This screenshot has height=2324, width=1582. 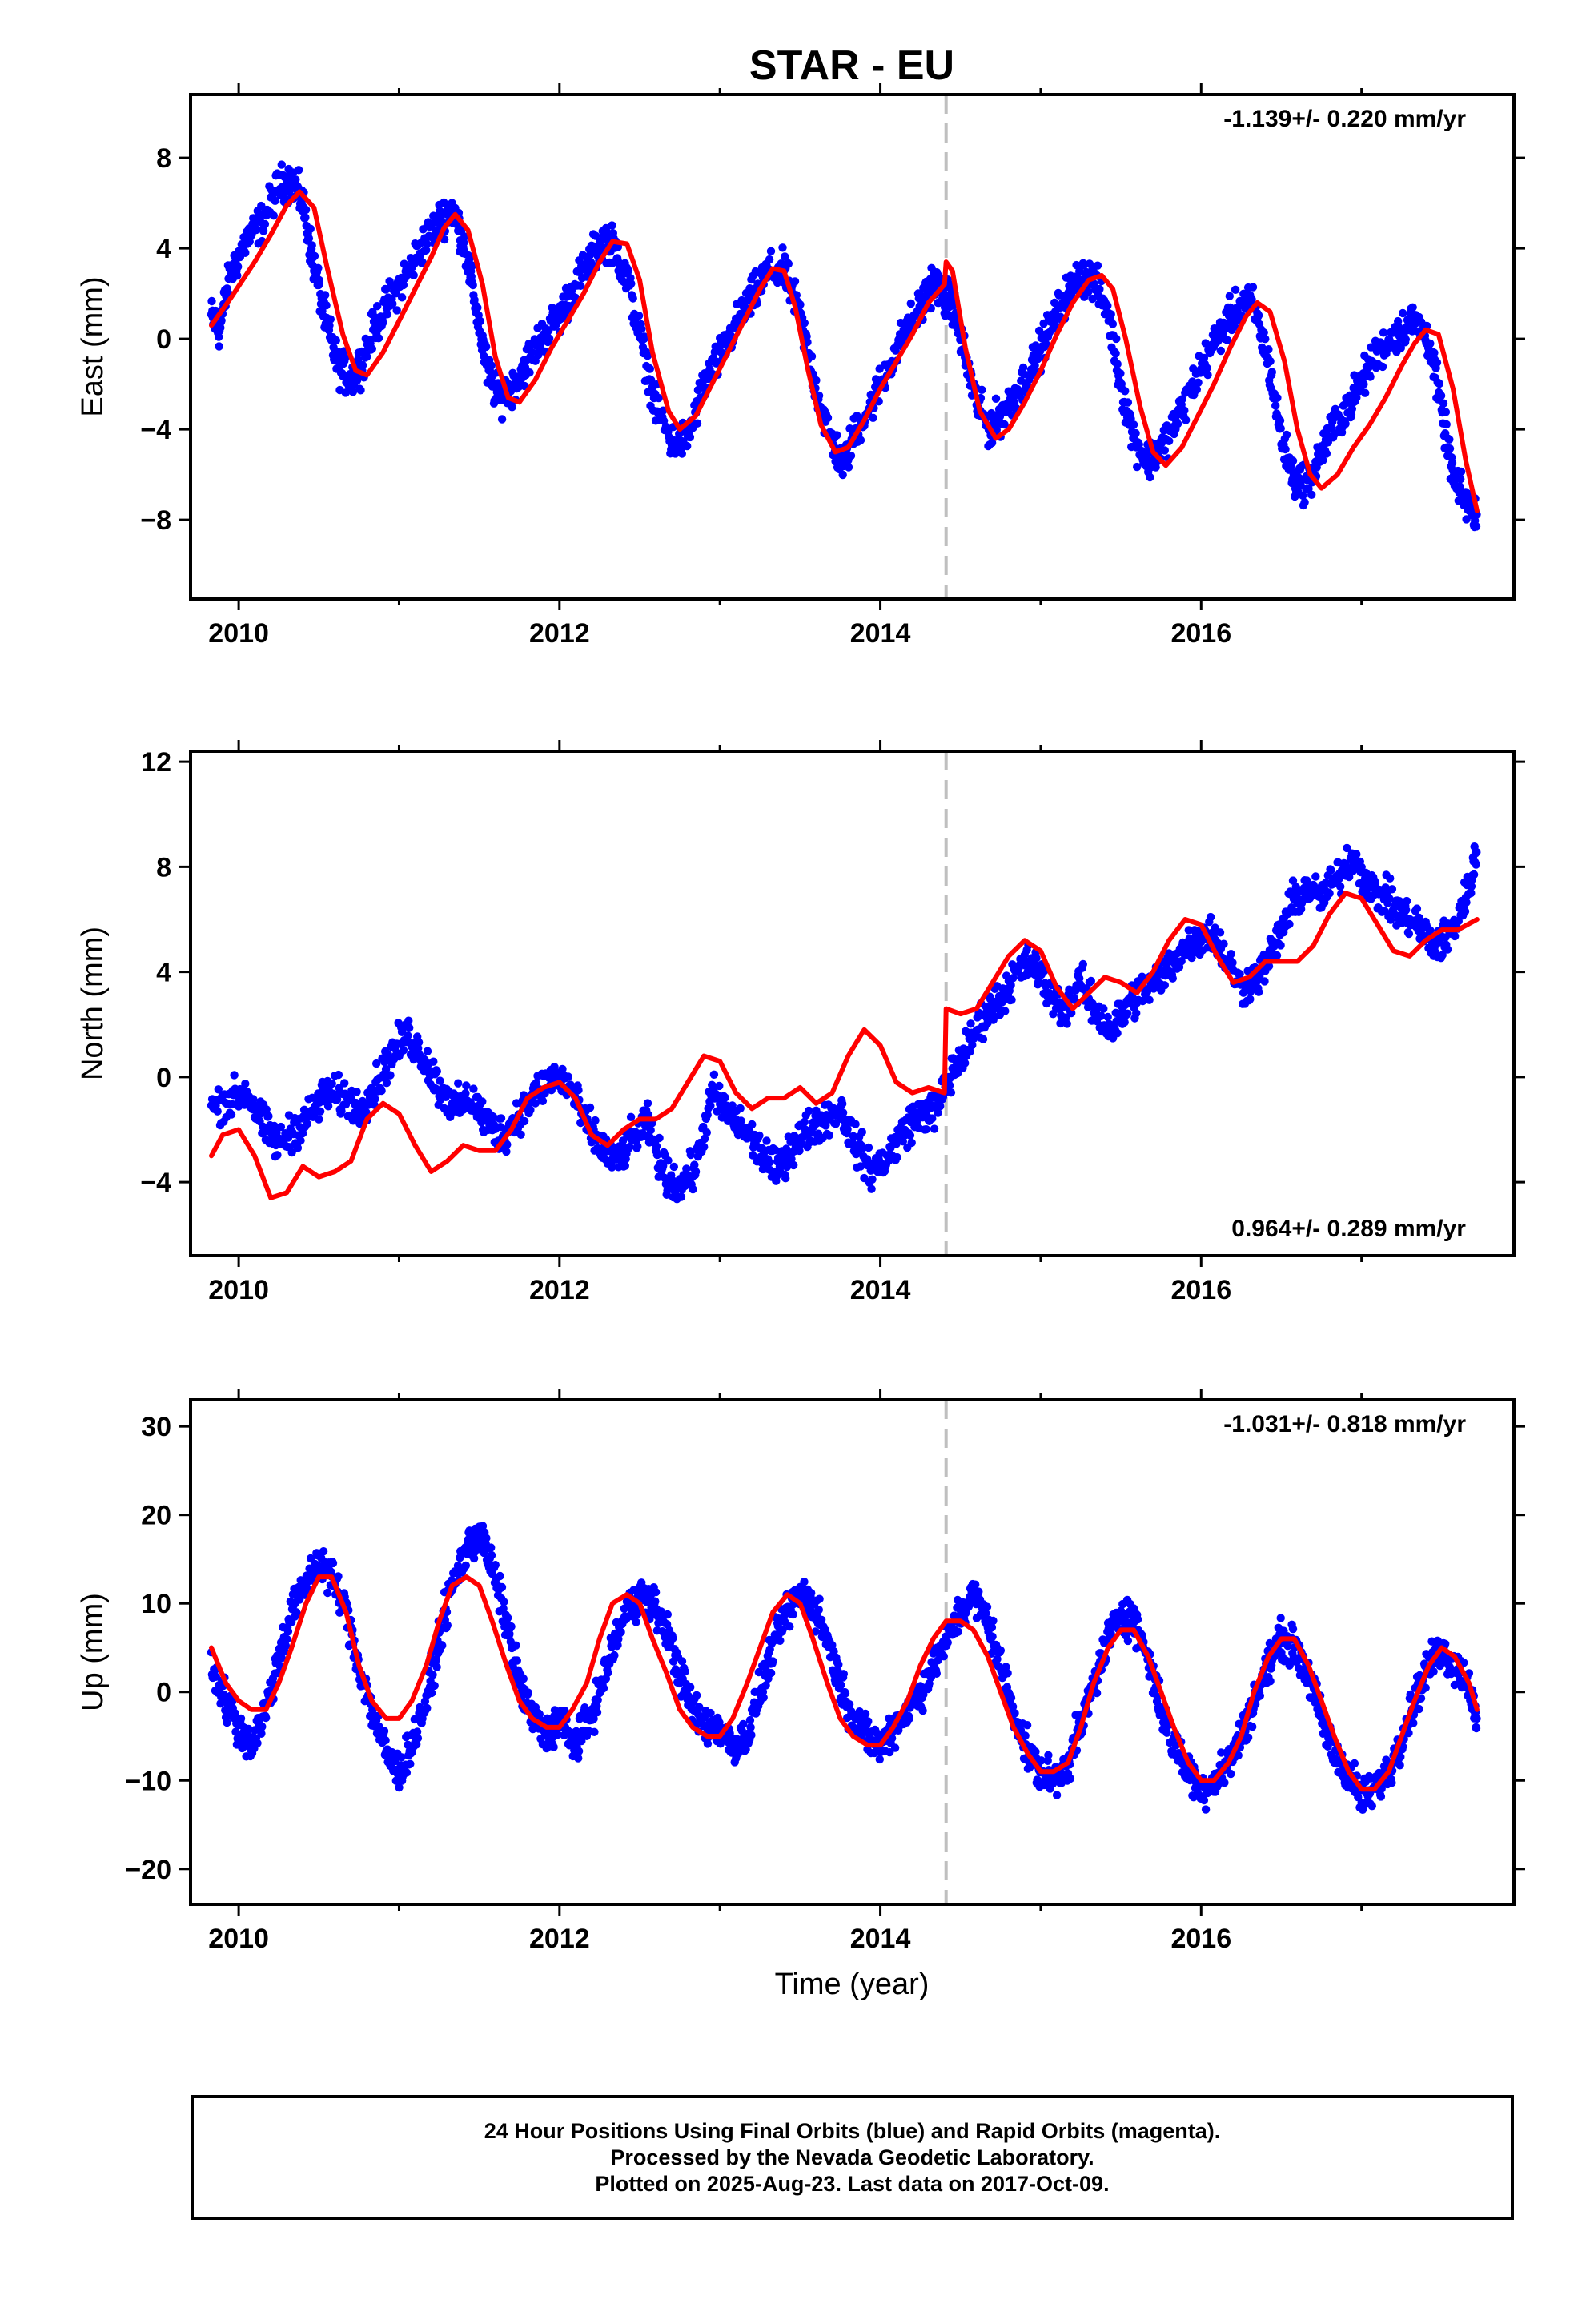 What do you see at coordinates (155, 430) in the screenshot?
I see `y-tick-label: −4` at bounding box center [155, 430].